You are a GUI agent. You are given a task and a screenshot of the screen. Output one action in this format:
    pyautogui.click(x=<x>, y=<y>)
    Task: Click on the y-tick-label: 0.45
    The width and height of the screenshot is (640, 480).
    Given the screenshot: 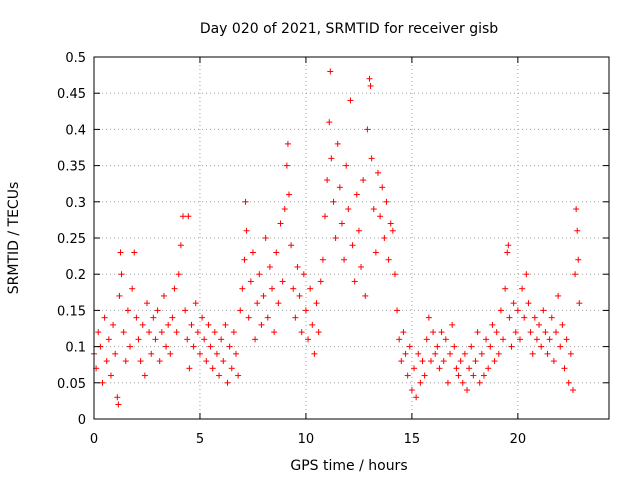 What is the action you would take?
    pyautogui.click(x=71, y=94)
    